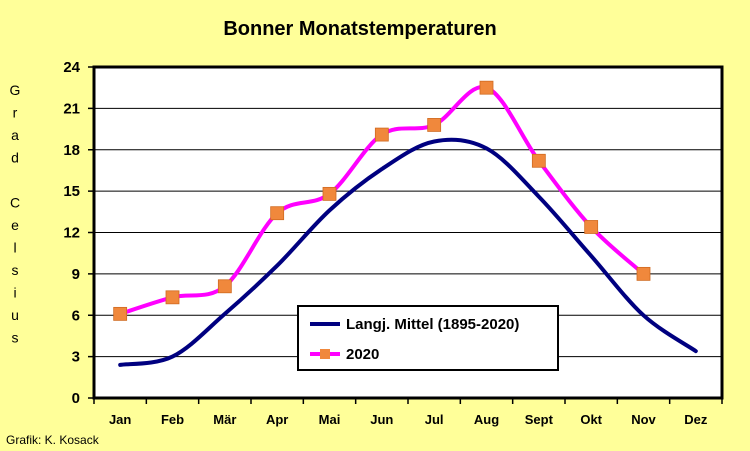 Image resolution: width=750 pixels, height=451 pixels. I want to click on y-axis-ticks: 0 3 6 9 12 15 18 21 24, so click(78, 233).